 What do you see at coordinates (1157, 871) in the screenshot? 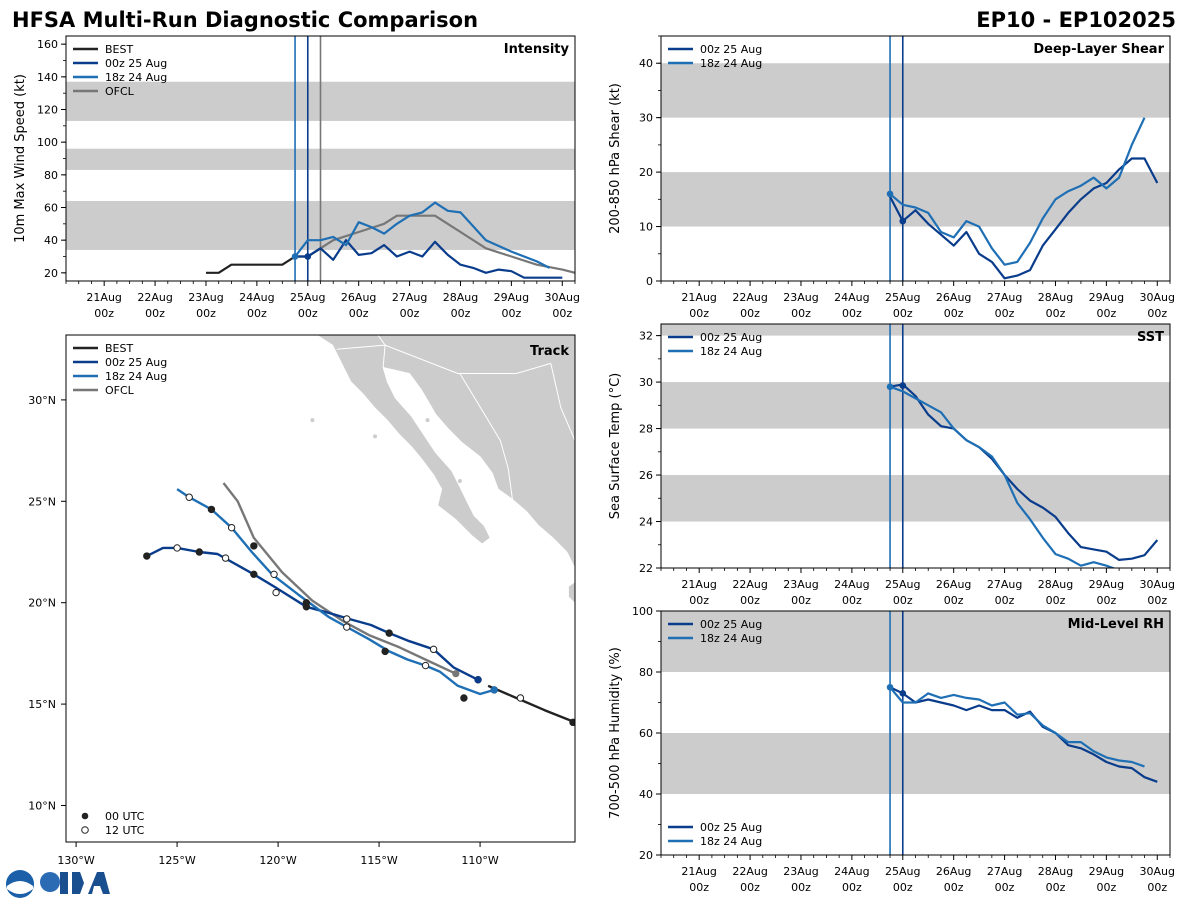
I see `x-tick-day: 30Aug` at bounding box center [1157, 871].